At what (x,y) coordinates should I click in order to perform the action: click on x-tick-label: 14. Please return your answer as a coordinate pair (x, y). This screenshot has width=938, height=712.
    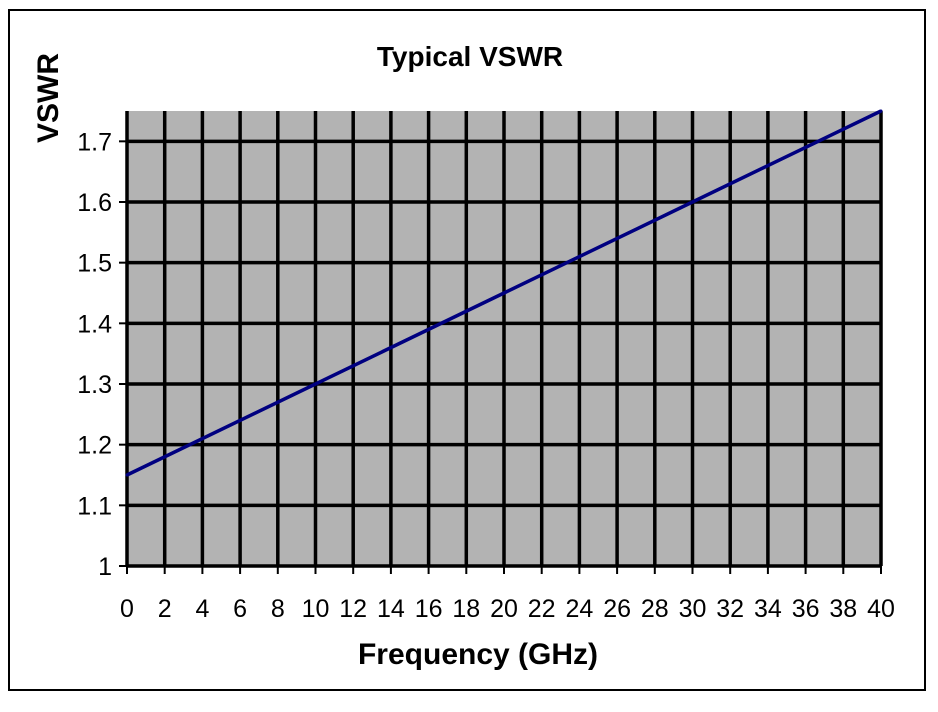
    Looking at the image, I should click on (391, 609).